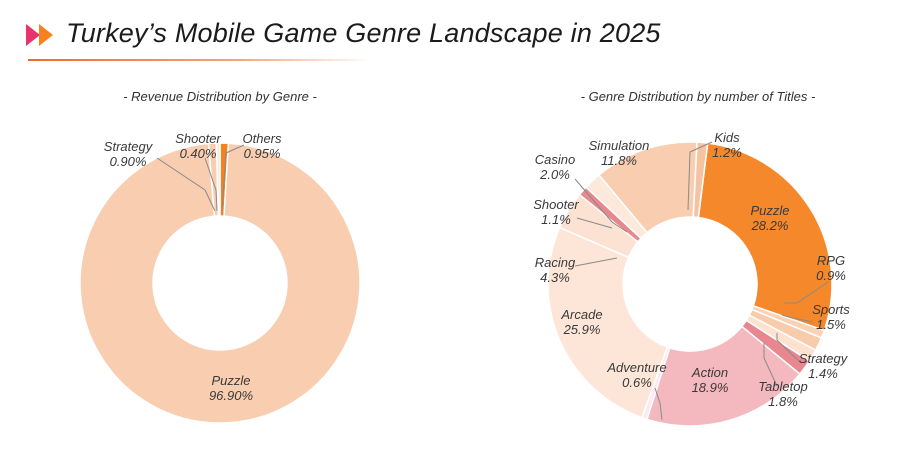 The height and width of the screenshot is (454, 924). Describe the element at coordinates (555, 159) in the screenshot. I see `titles-label-name-casino: Casino` at that location.